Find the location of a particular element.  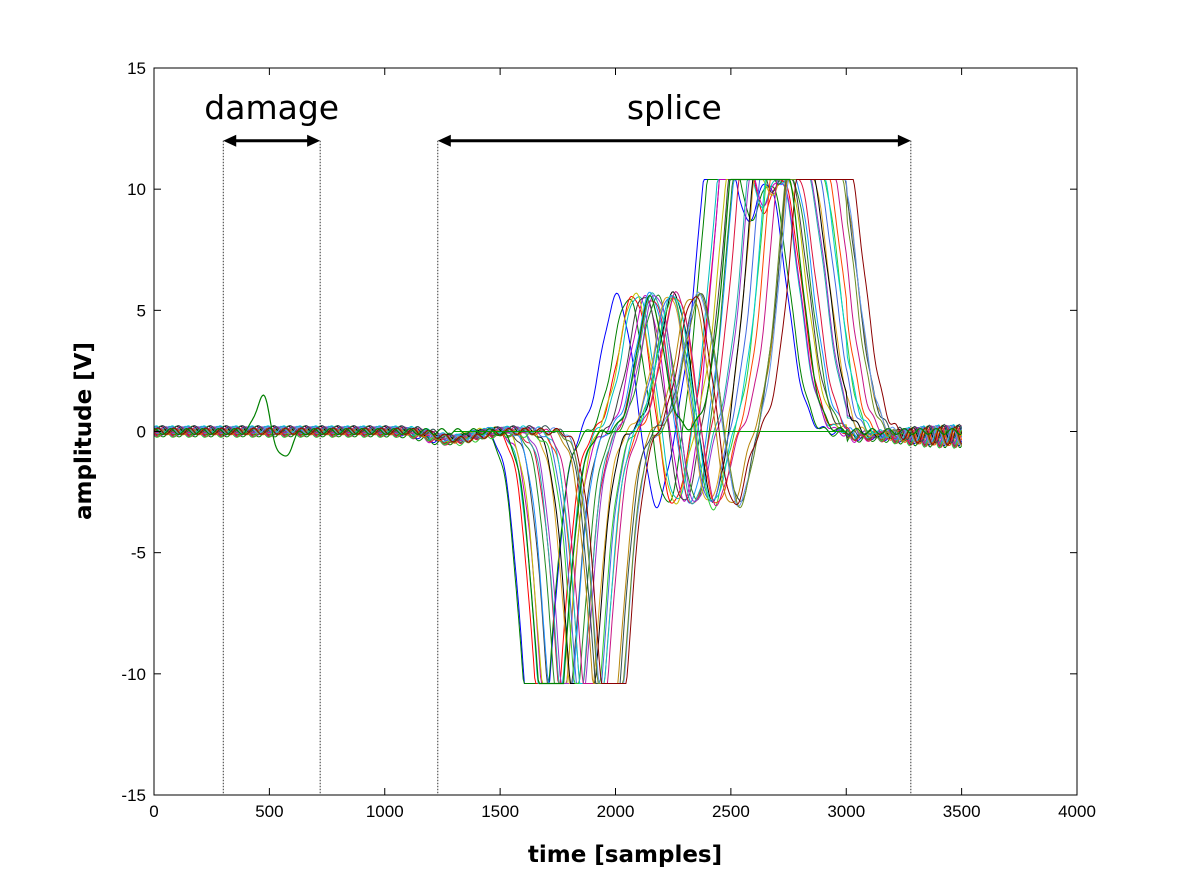

x-tick-label: 3500 is located at coordinates (962, 811).